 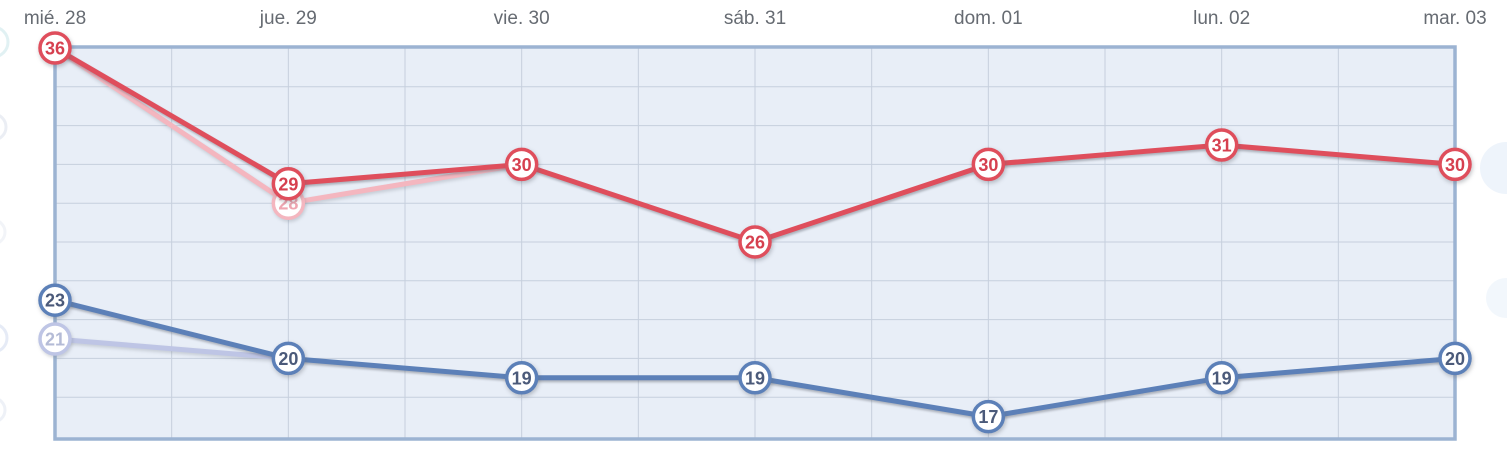 What do you see at coordinates (1455, 18) in the screenshot?
I see `x-axis-label: mar. 03` at bounding box center [1455, 18].